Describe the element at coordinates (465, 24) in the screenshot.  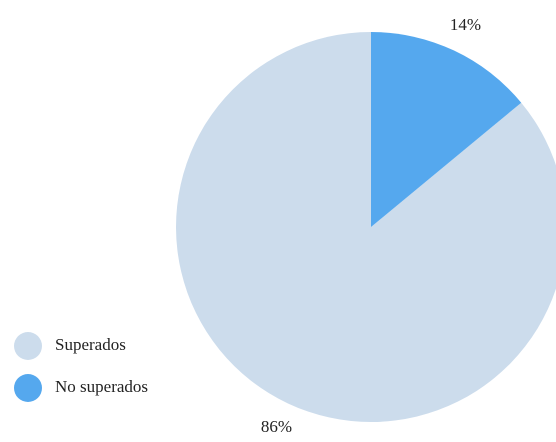
I see `data-label: 14%` at that location.